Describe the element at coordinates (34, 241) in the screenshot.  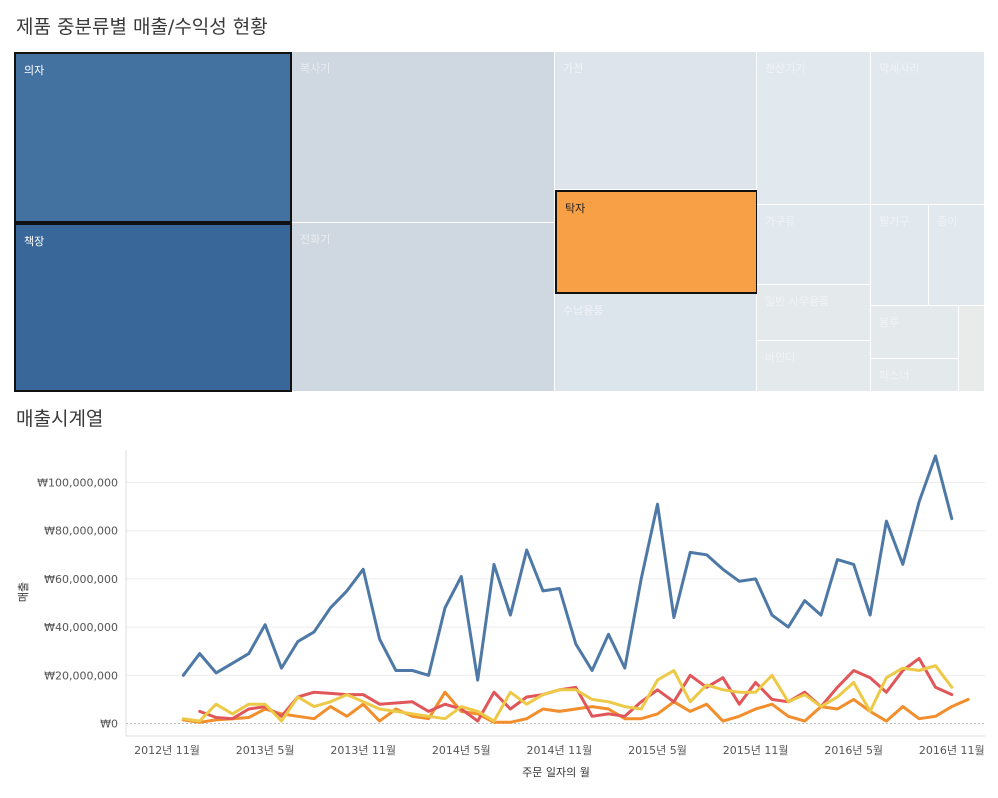
I see `treemap-tile-label: 책장` at that location.